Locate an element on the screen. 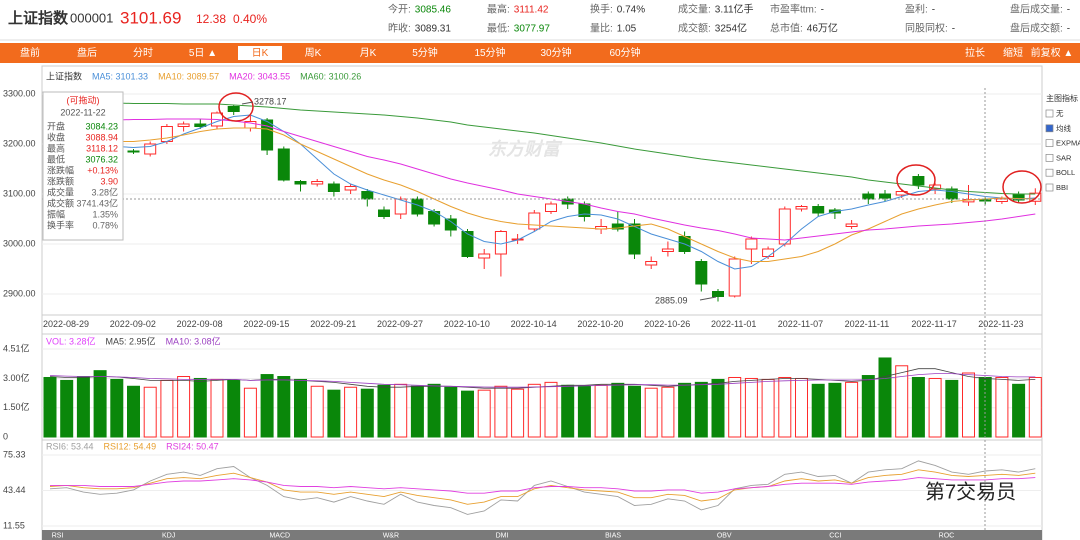  option-label: EXPMA is located at coordinates (1068, 143).